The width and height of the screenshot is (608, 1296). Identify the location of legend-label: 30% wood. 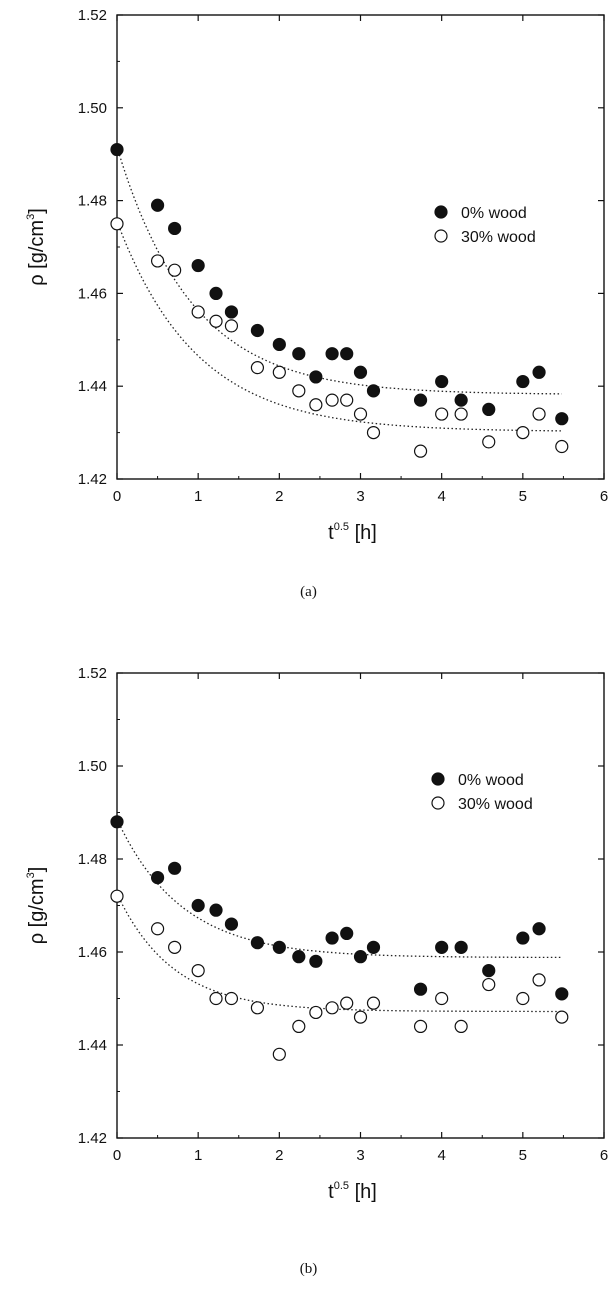
(495, 804).